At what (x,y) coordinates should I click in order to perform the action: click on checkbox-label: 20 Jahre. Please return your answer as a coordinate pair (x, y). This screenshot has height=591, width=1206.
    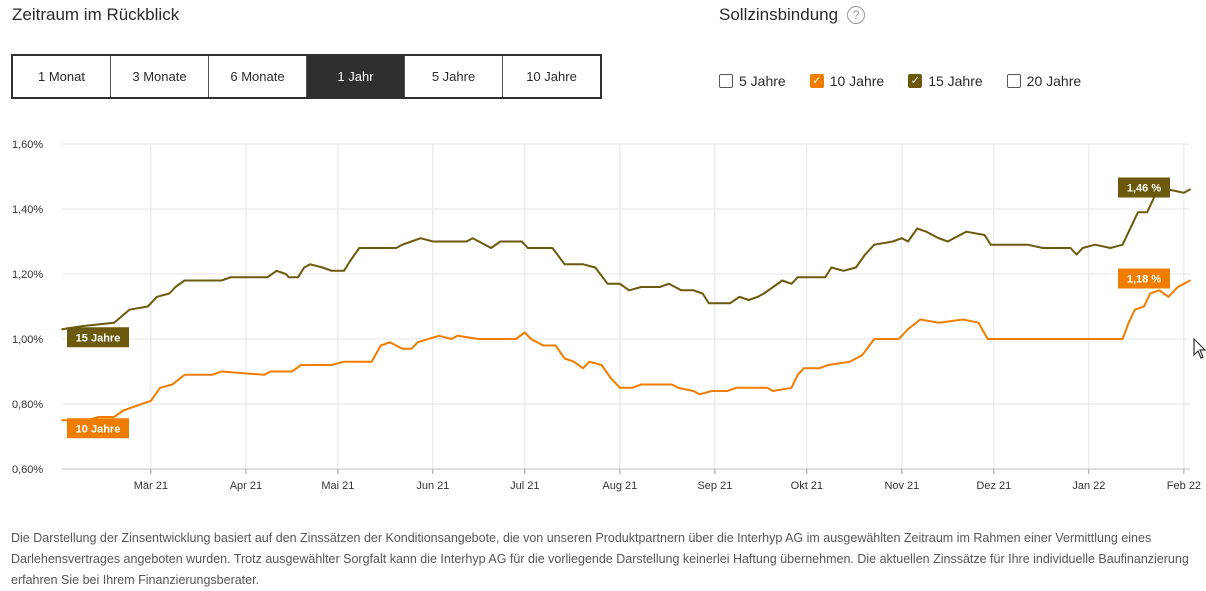
    Looking at the image, I should click on (1054, 81).